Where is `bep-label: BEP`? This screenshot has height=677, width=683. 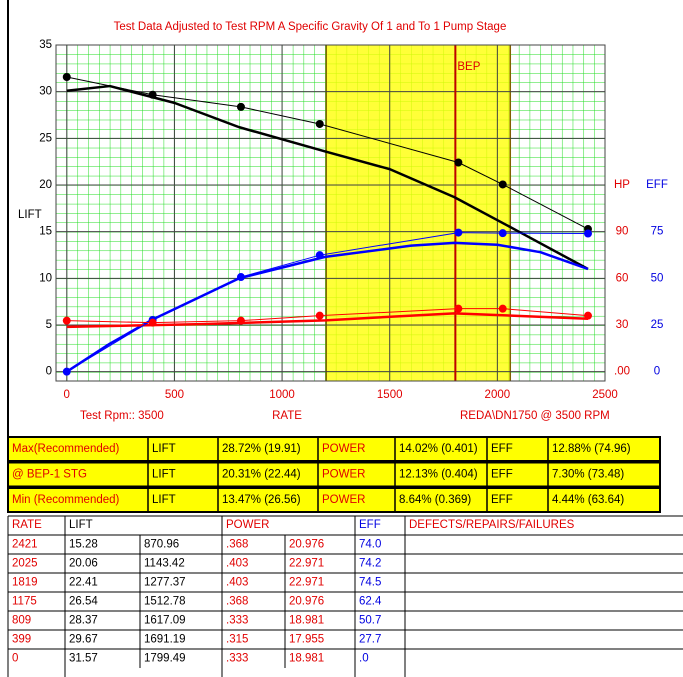 bep-label: BEP is located at coordinates (468, 67).